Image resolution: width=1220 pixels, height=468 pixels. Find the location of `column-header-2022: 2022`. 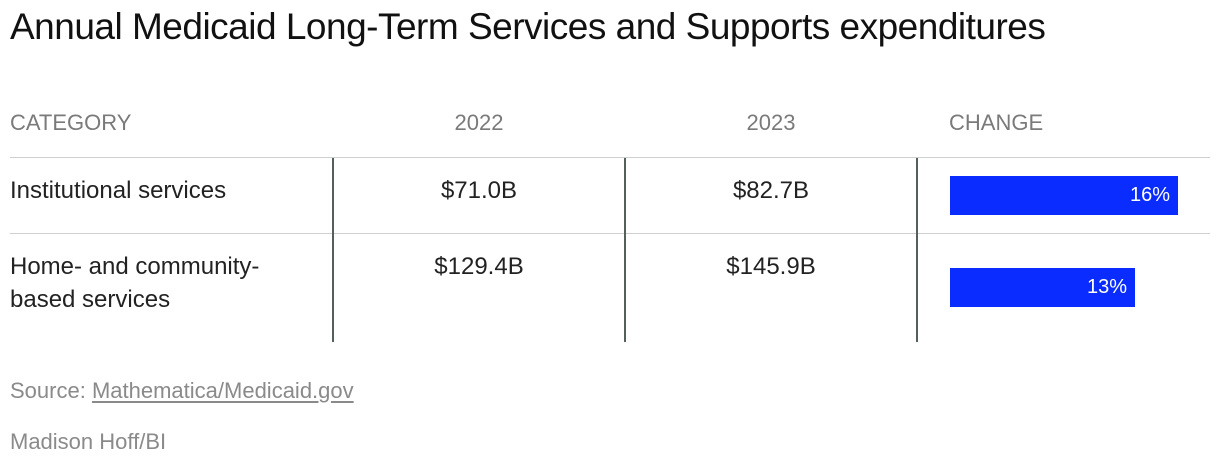

column-header-2022: 2022 is located at coordinates (479, 122).